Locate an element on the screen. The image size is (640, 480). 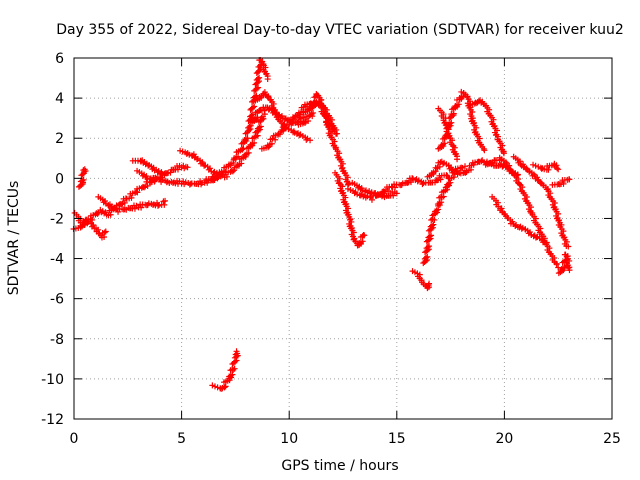
y-tick-labels: -12 -10 -8 -6 -4 -2 0 2 4 6 is located at coordinates (52, 239).